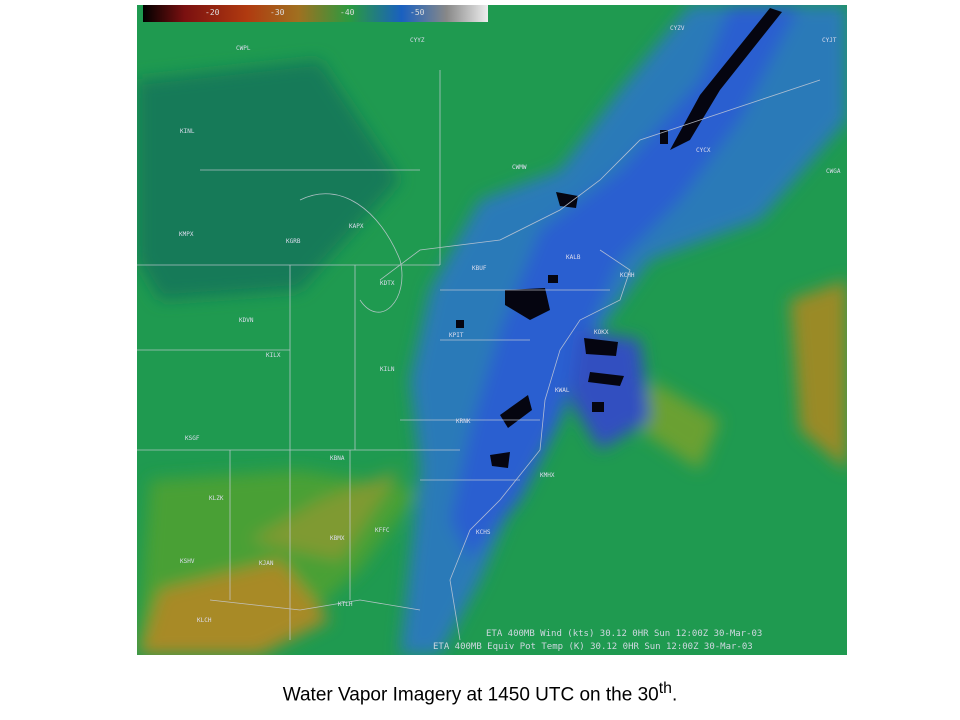 This screenshot has width=960, height=720. What do you see at coordinates (186, 234) in the screenshot?
I see `station-label: KMPX` at bounding box center [186, 234].